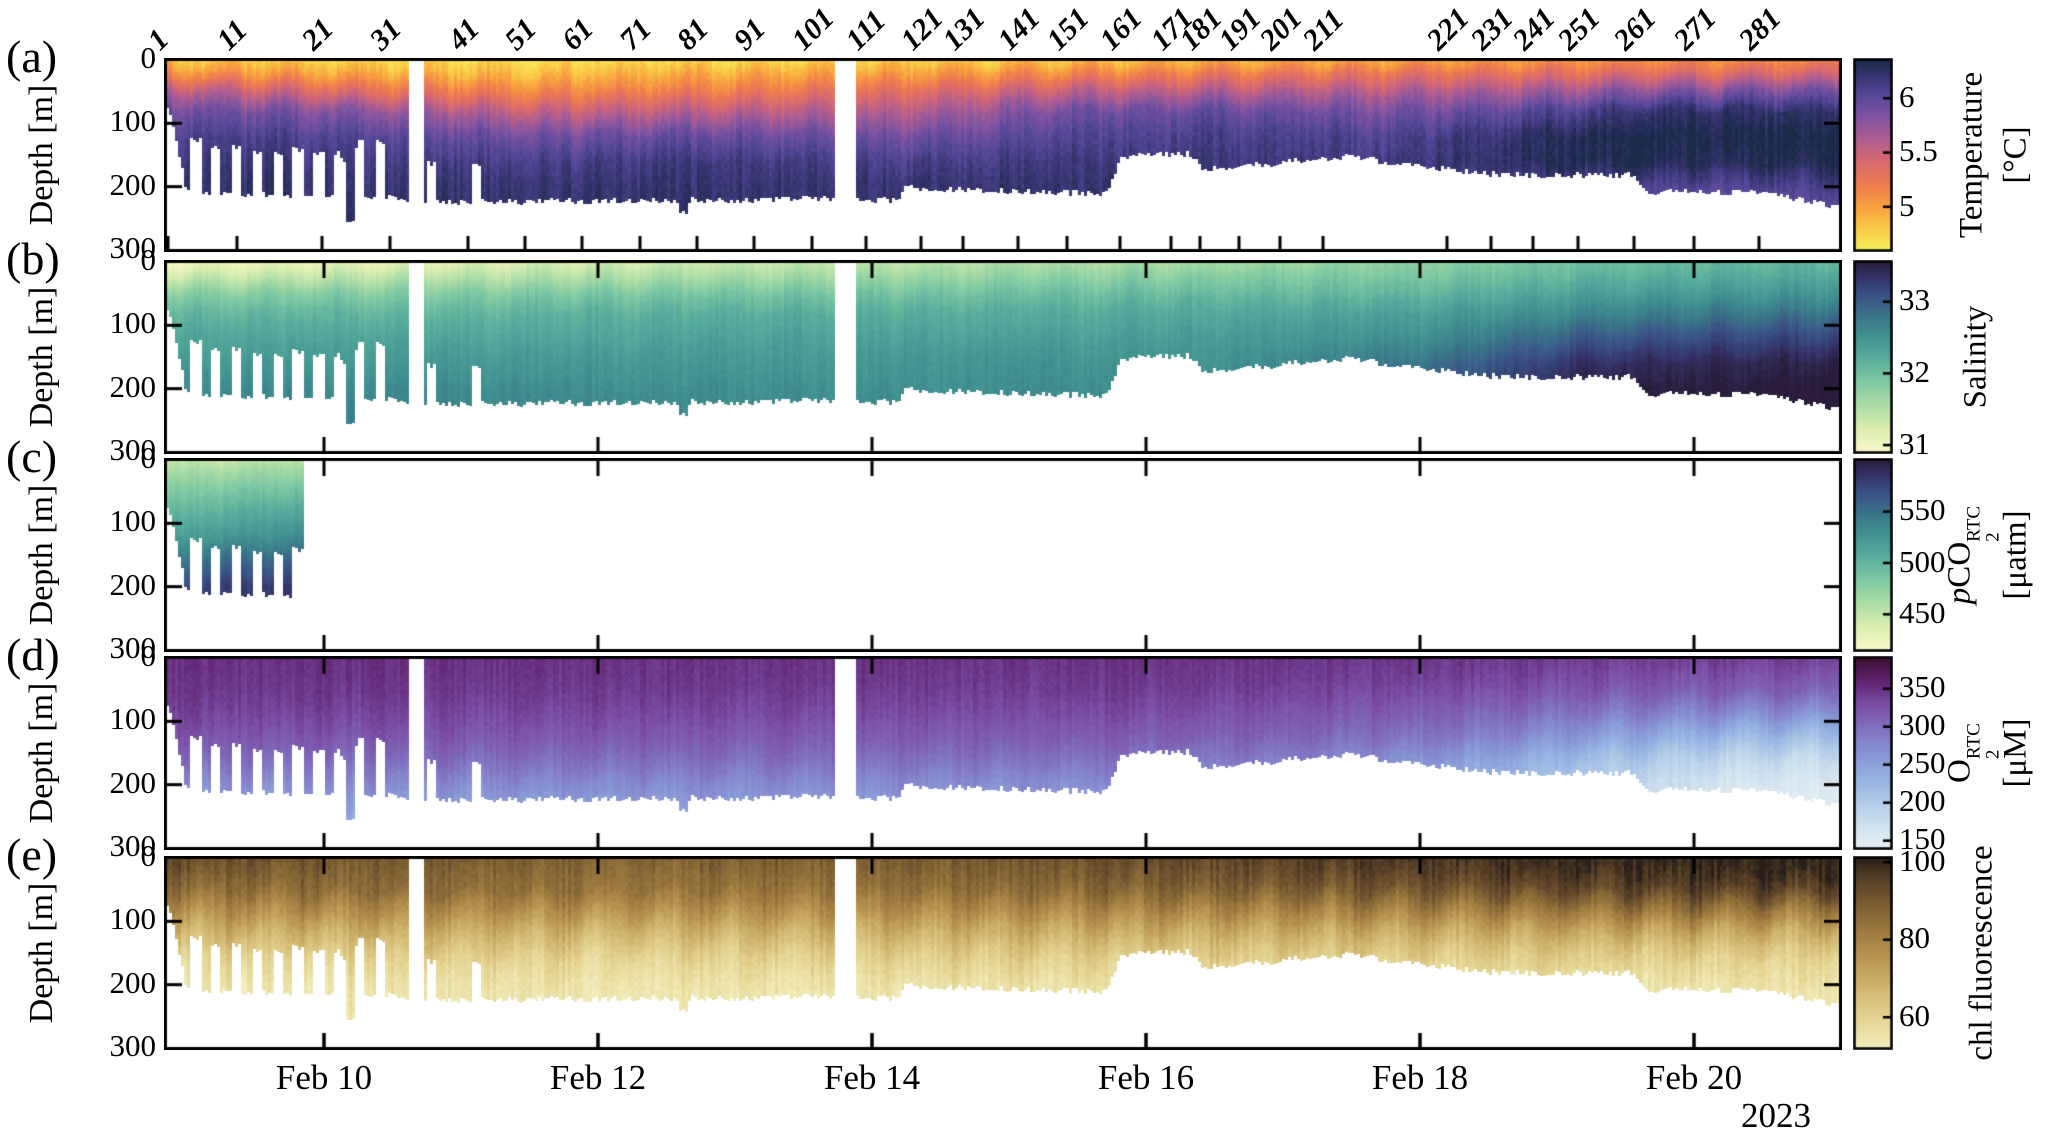  I want to click on panel-letter-c: (c), so click(32, 456).